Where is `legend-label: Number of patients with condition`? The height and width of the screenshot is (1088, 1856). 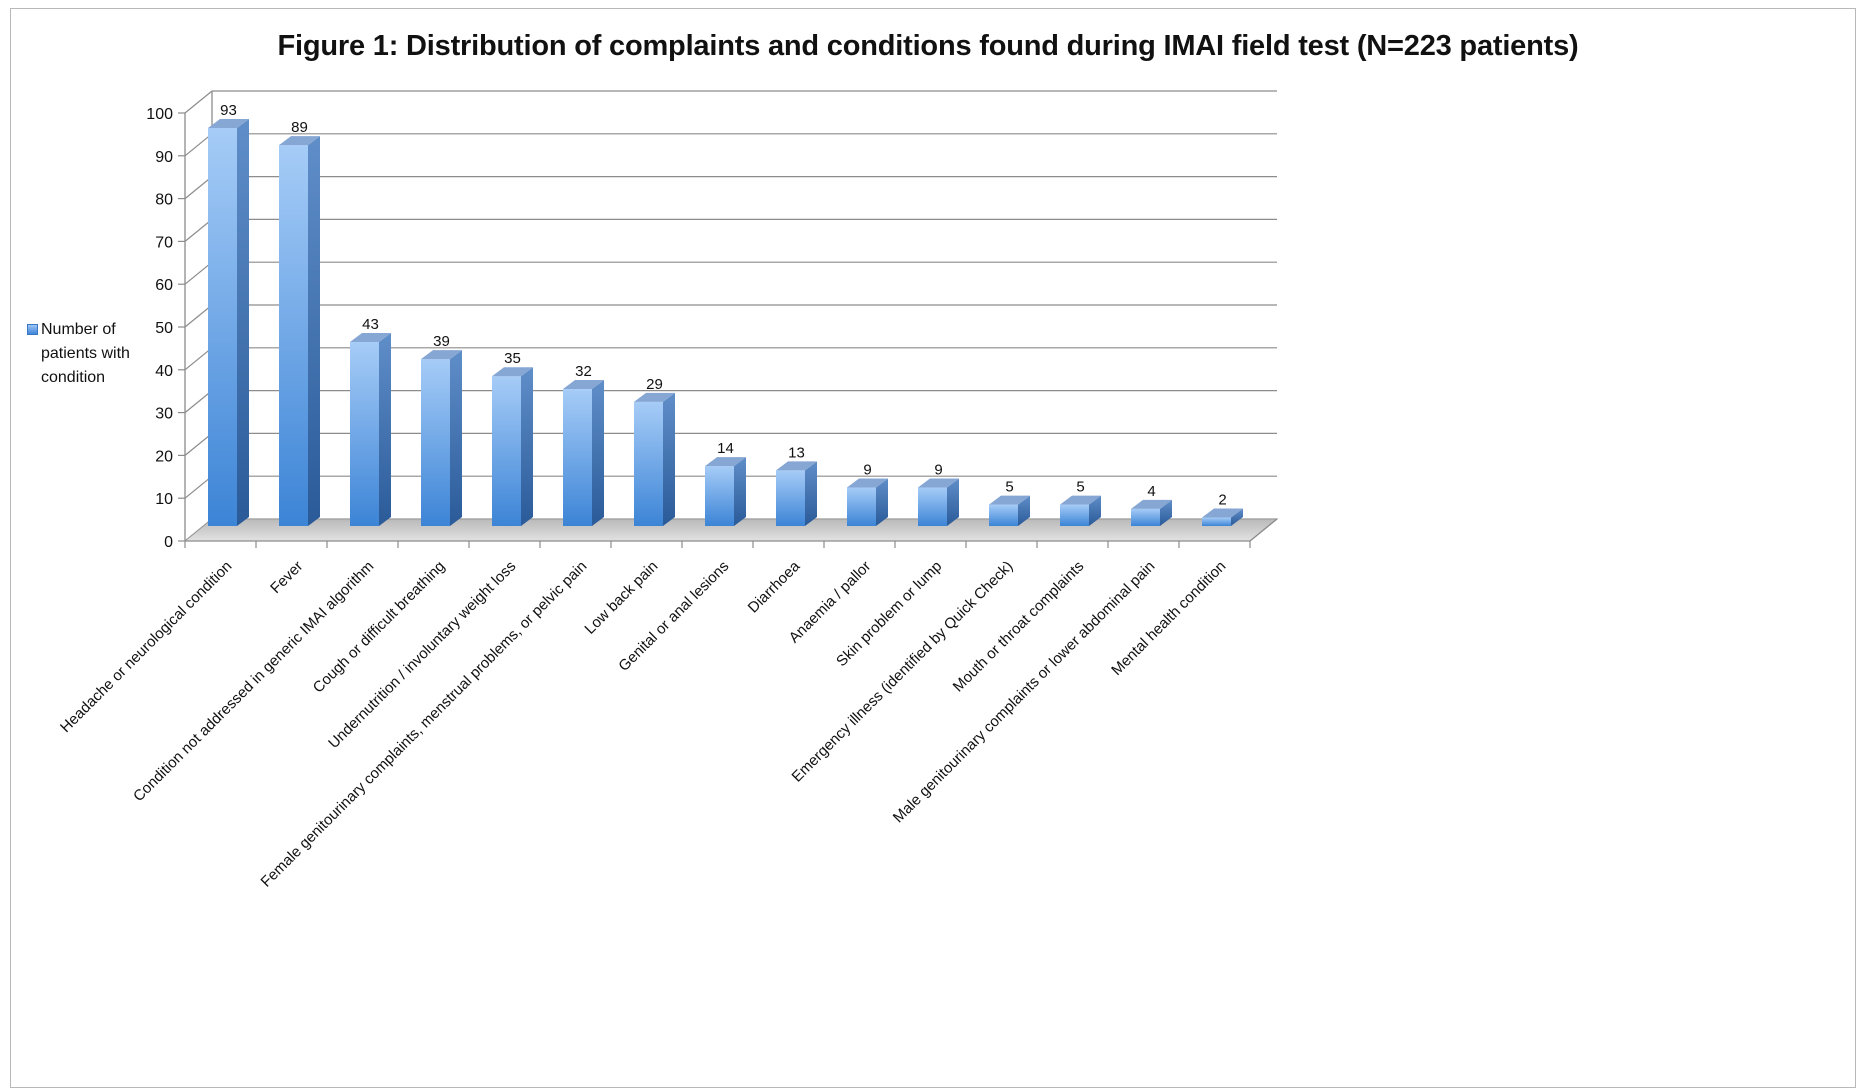 legend-label: Number of patients with condition is located at coordinates (85, 353).